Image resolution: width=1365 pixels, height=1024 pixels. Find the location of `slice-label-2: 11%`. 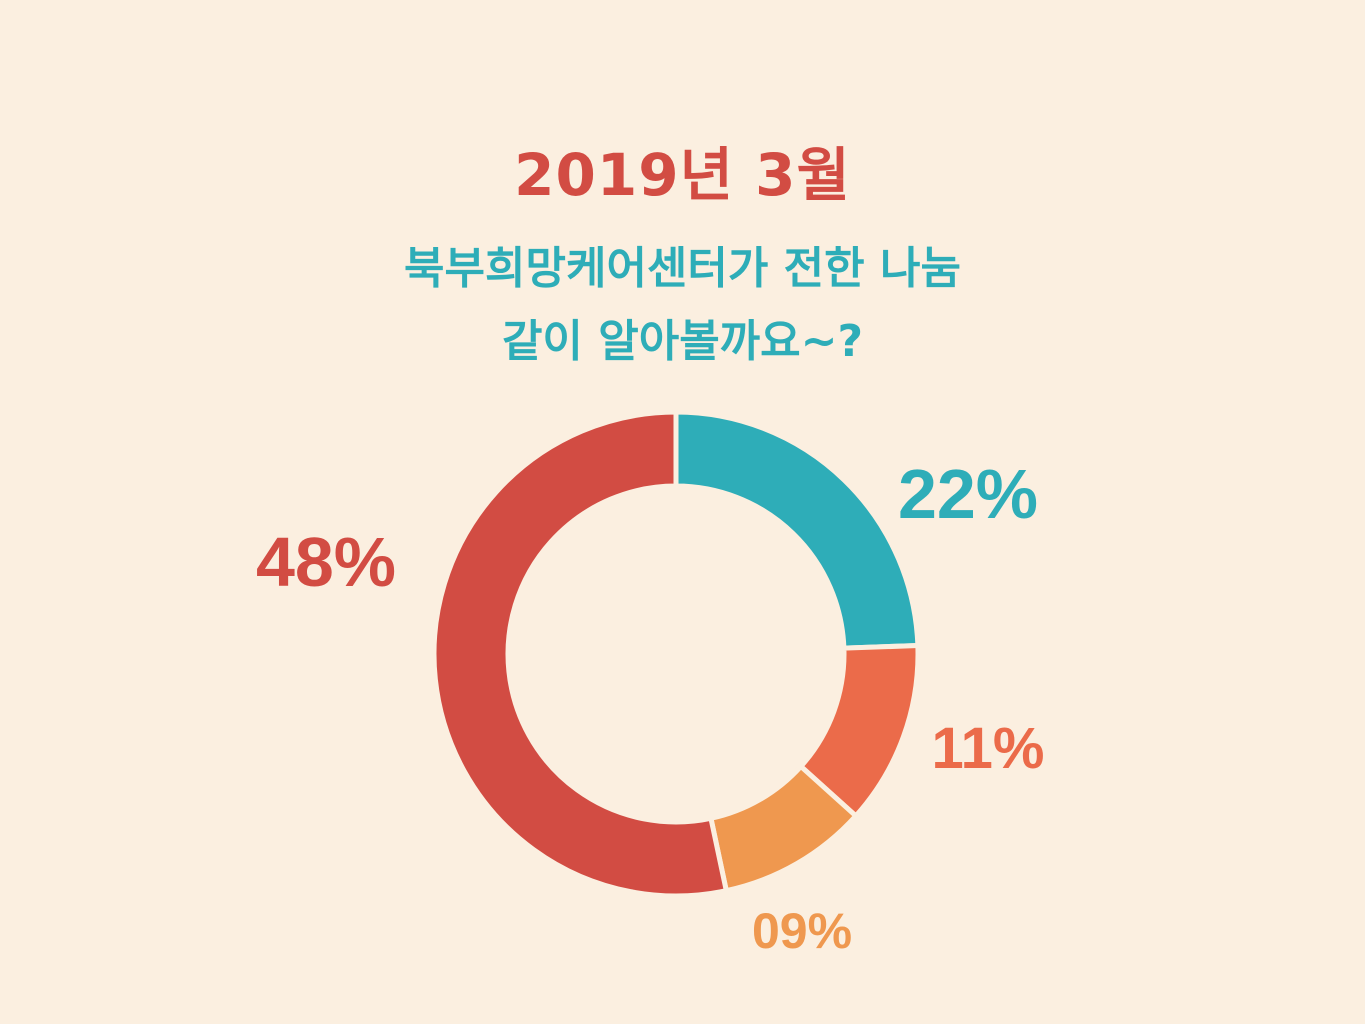

slice-label-2: 11% is located at coordinates (988, 748).